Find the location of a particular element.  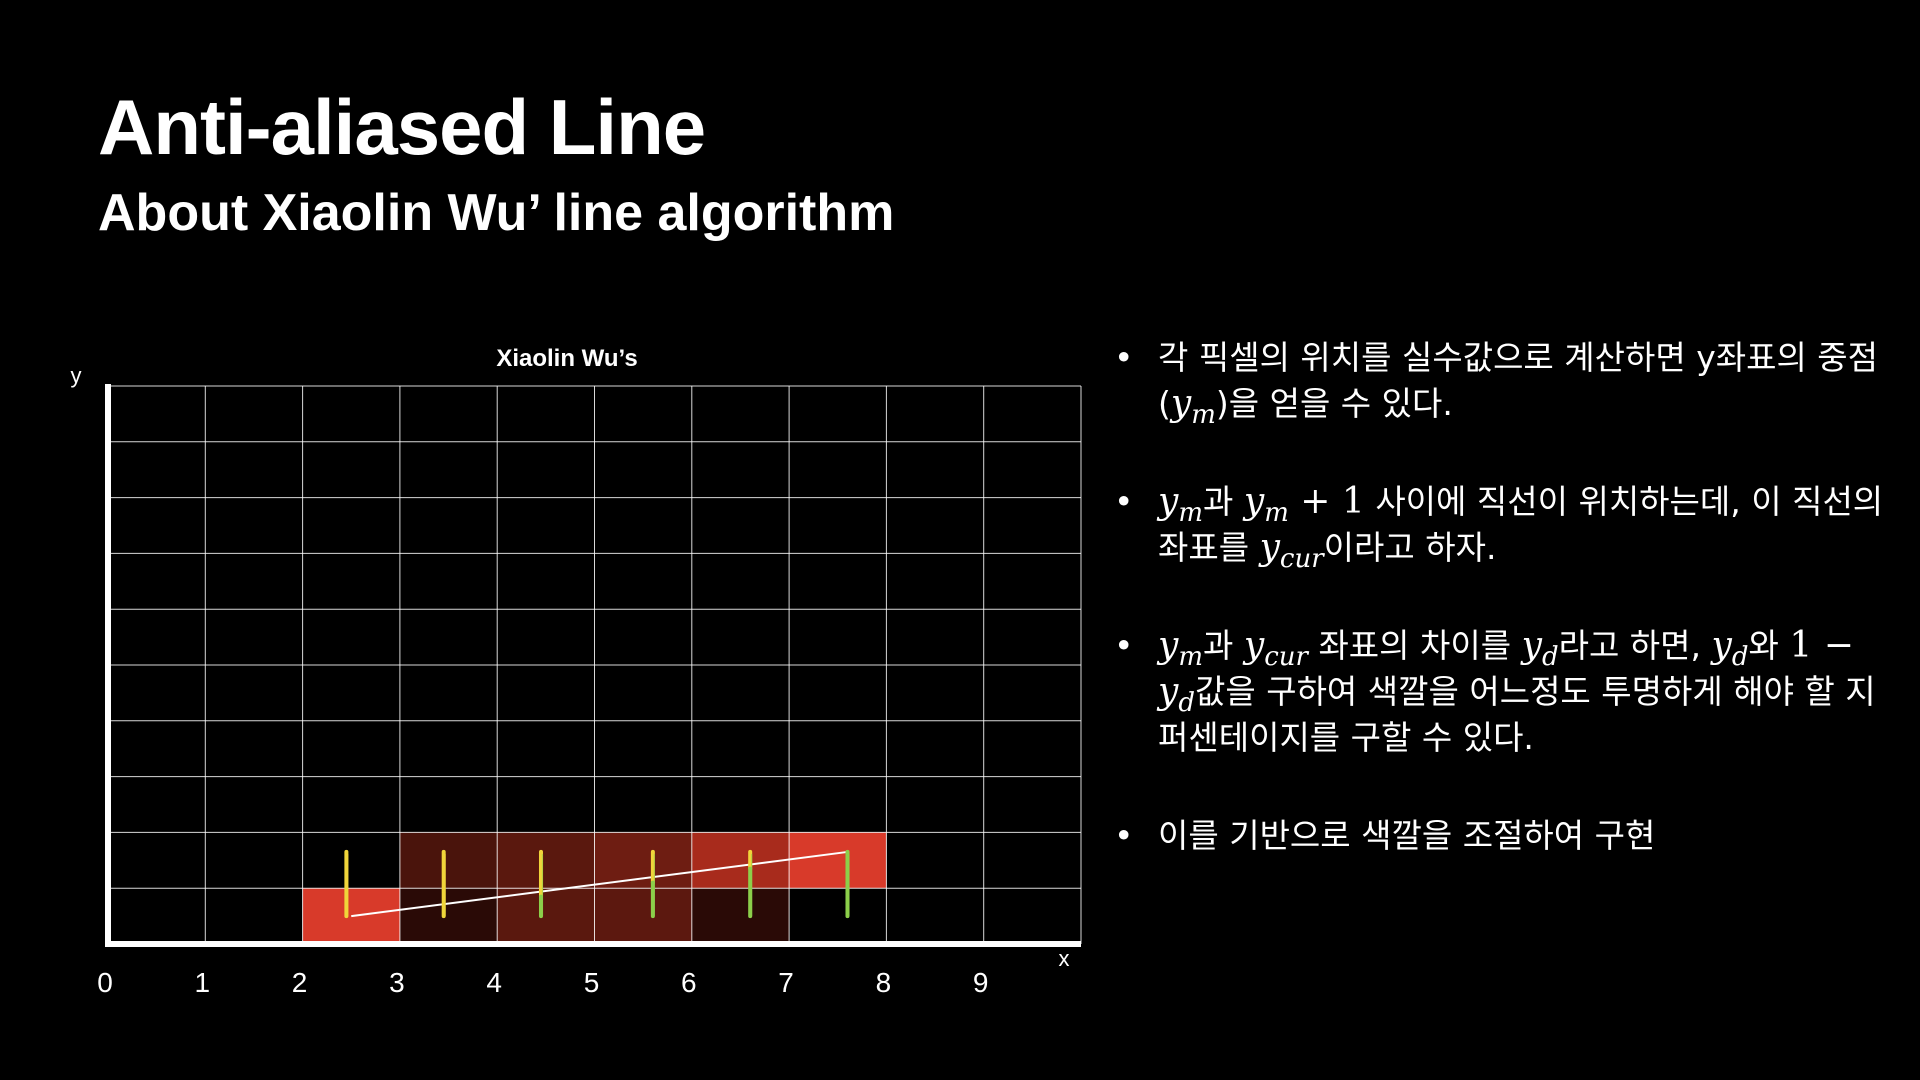

x-tick-label: 2 is located at coordinates (300, 982).